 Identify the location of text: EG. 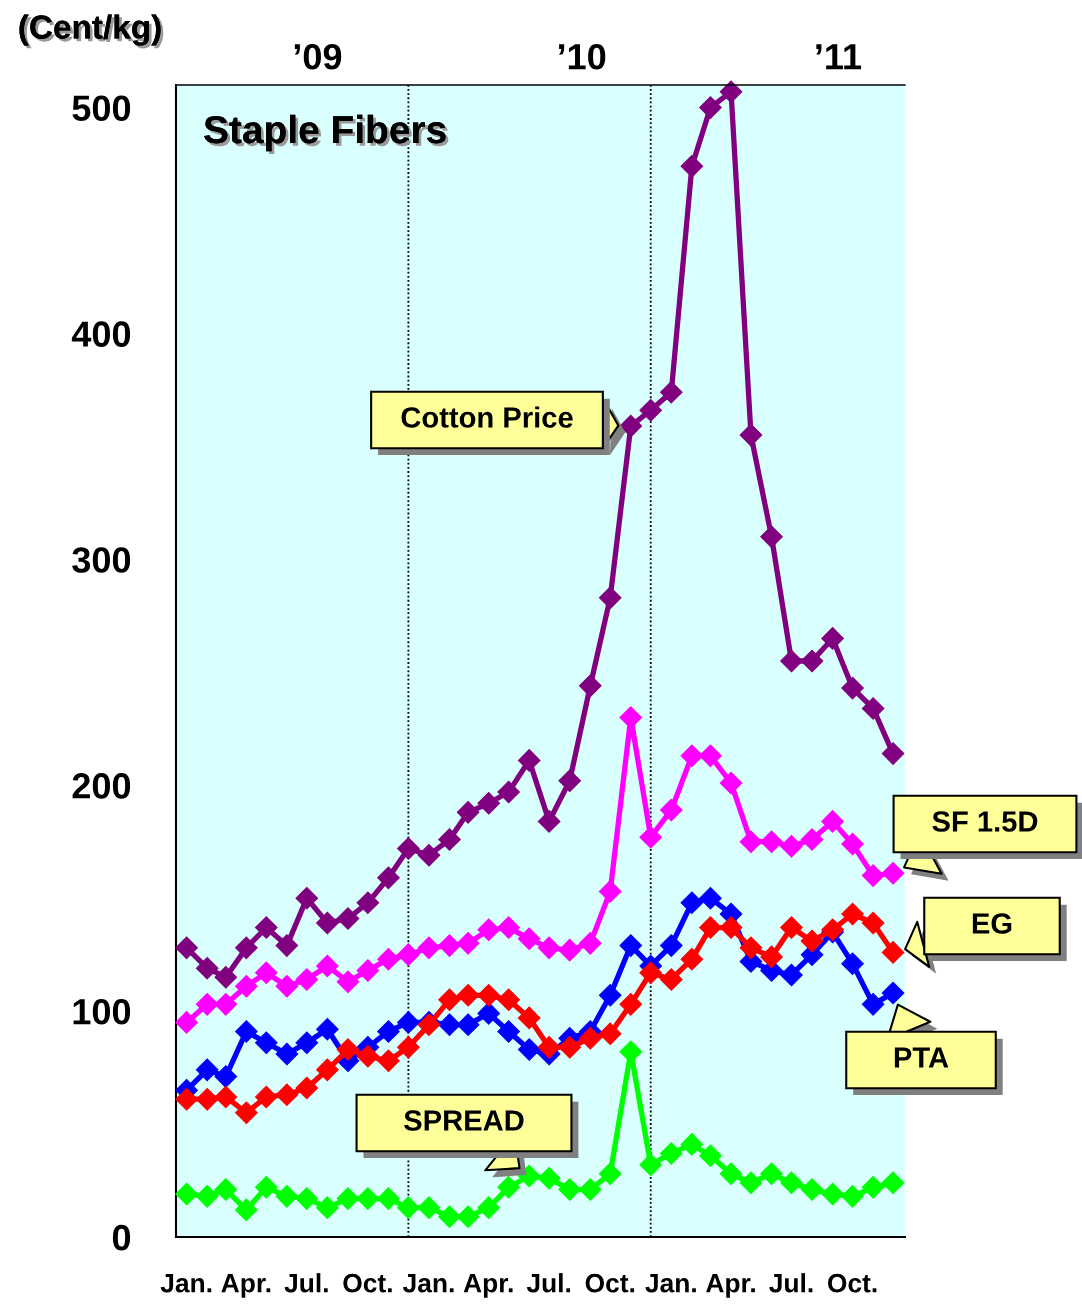
(992, 923).